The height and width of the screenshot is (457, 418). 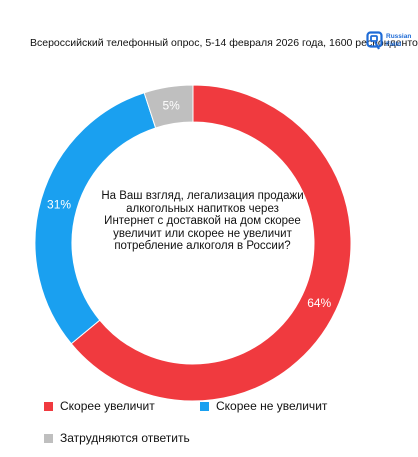 I want to click on slice-label-undecided: 5%, so click(x=172, y=106).